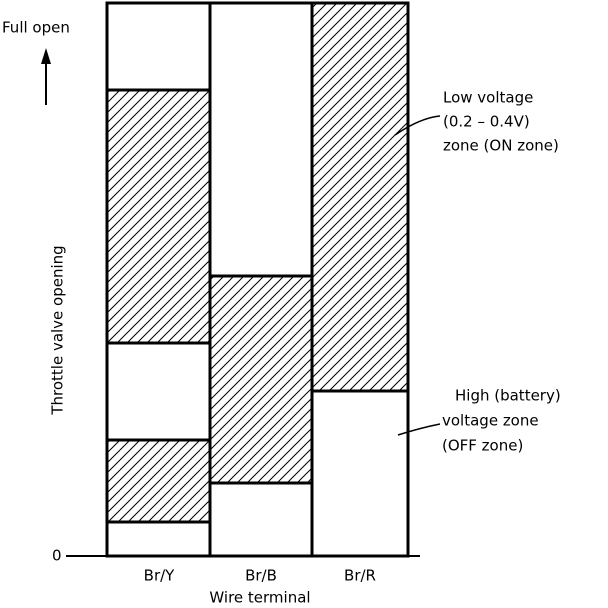 The width and height of the screenshot is (608, 608). I want to click on arrow-head, so click(46, 56).